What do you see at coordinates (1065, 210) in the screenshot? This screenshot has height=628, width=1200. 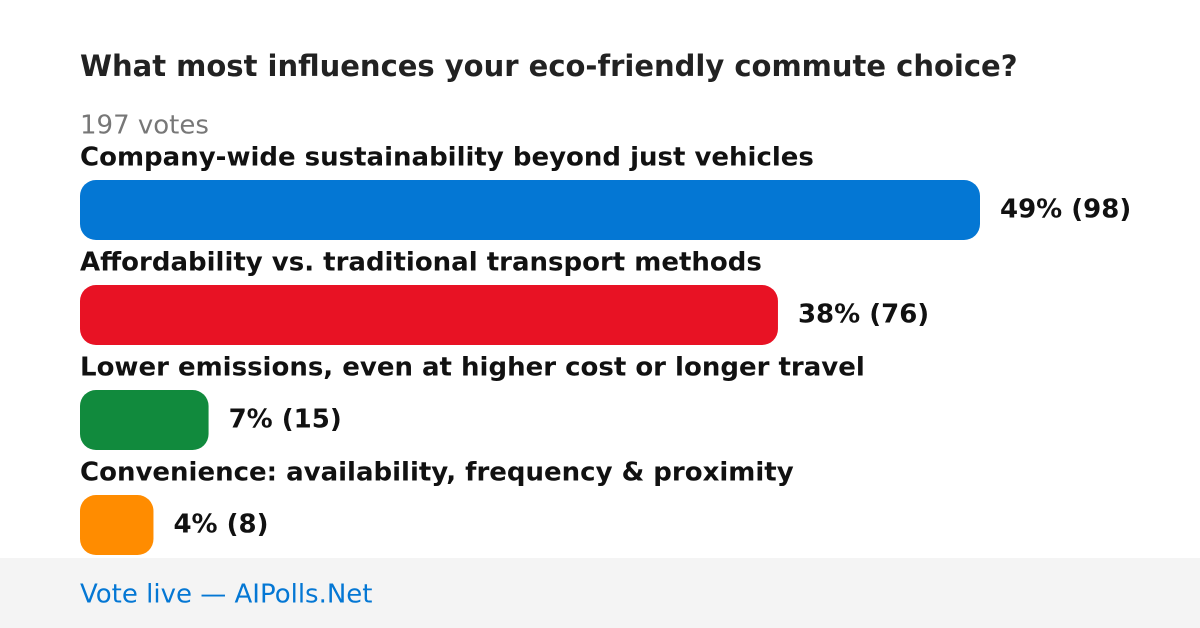 I see `value-label: 49% (98)` at bounding box center [1065, 210].